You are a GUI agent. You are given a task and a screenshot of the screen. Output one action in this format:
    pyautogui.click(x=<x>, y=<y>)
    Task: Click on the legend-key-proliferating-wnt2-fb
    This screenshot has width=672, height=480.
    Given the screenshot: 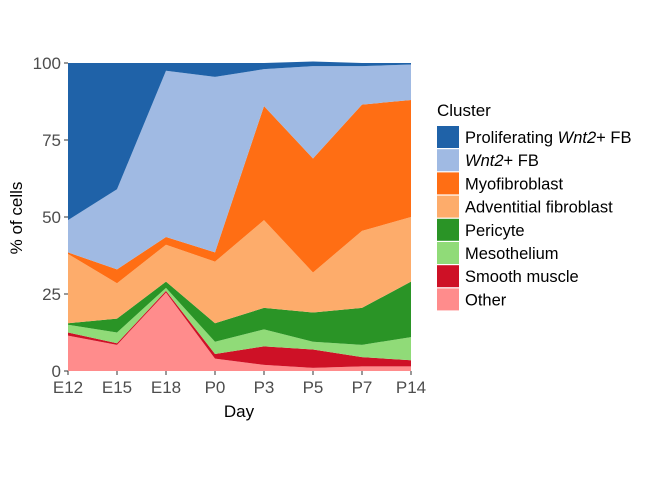 What is the action you would take?
    pyautogui.click(x=448, y=137)
    